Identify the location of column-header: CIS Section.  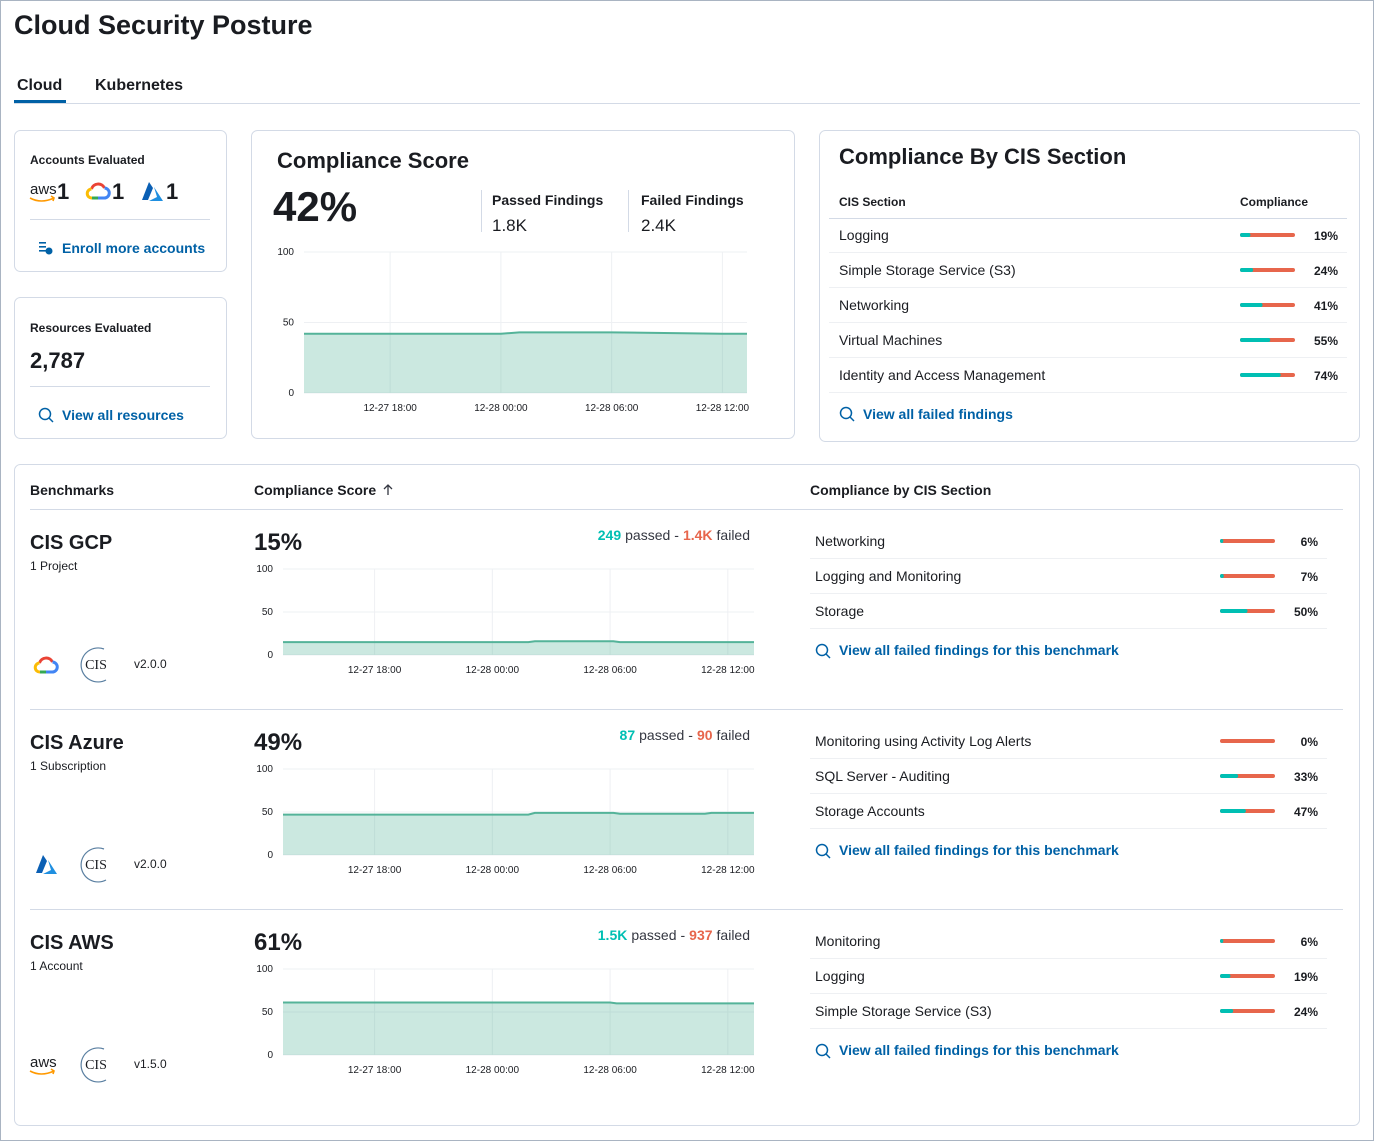
(872, 202).